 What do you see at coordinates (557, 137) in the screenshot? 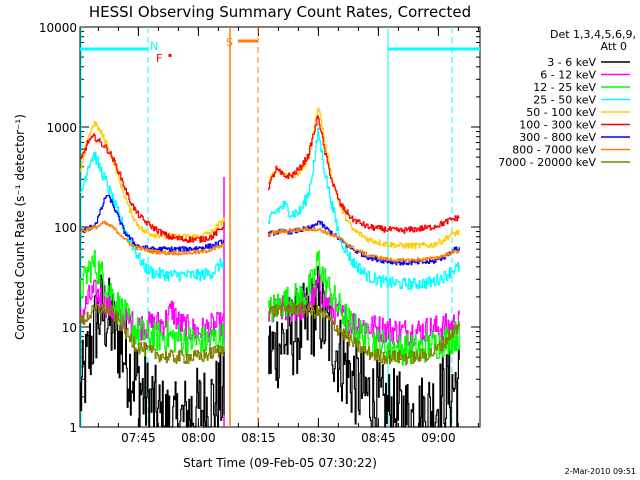
I see `legend-label: 300 - 800 keV` at bounding box center [557, 137].